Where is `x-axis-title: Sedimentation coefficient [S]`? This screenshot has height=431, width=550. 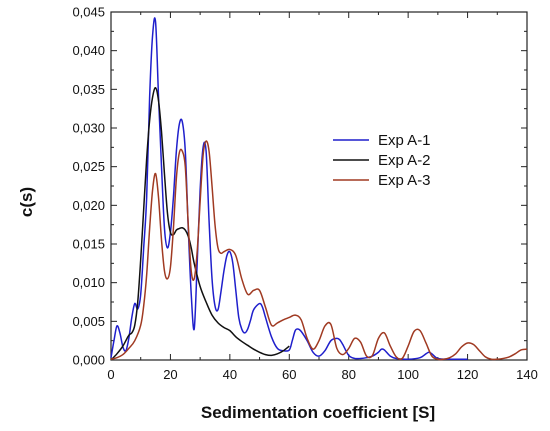
x-axis-title: Sedimentation coefficient [S] is located at coordinates (318, 412).